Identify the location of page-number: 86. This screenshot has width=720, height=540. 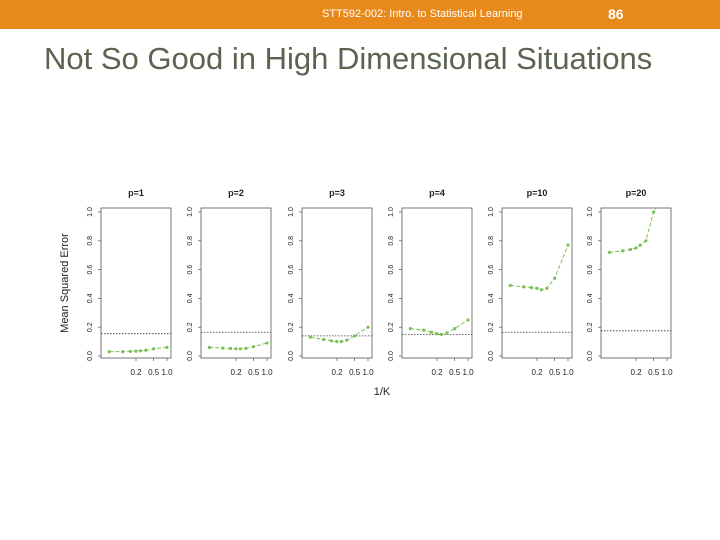
(616, 14).